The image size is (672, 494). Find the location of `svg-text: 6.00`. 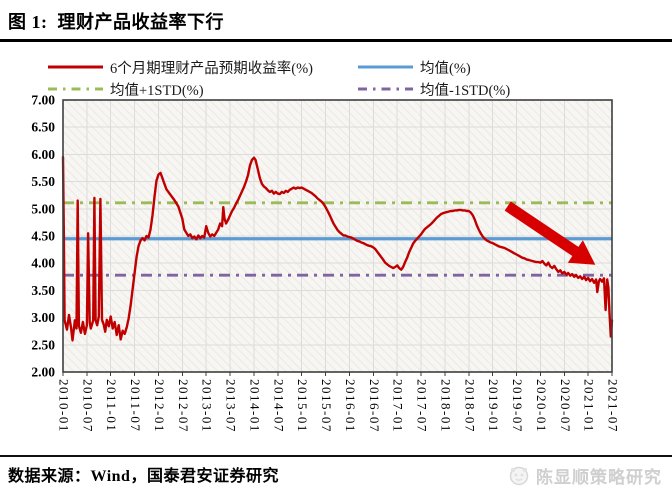

svg-text: 6.00 is located at coordinates (43, 154).